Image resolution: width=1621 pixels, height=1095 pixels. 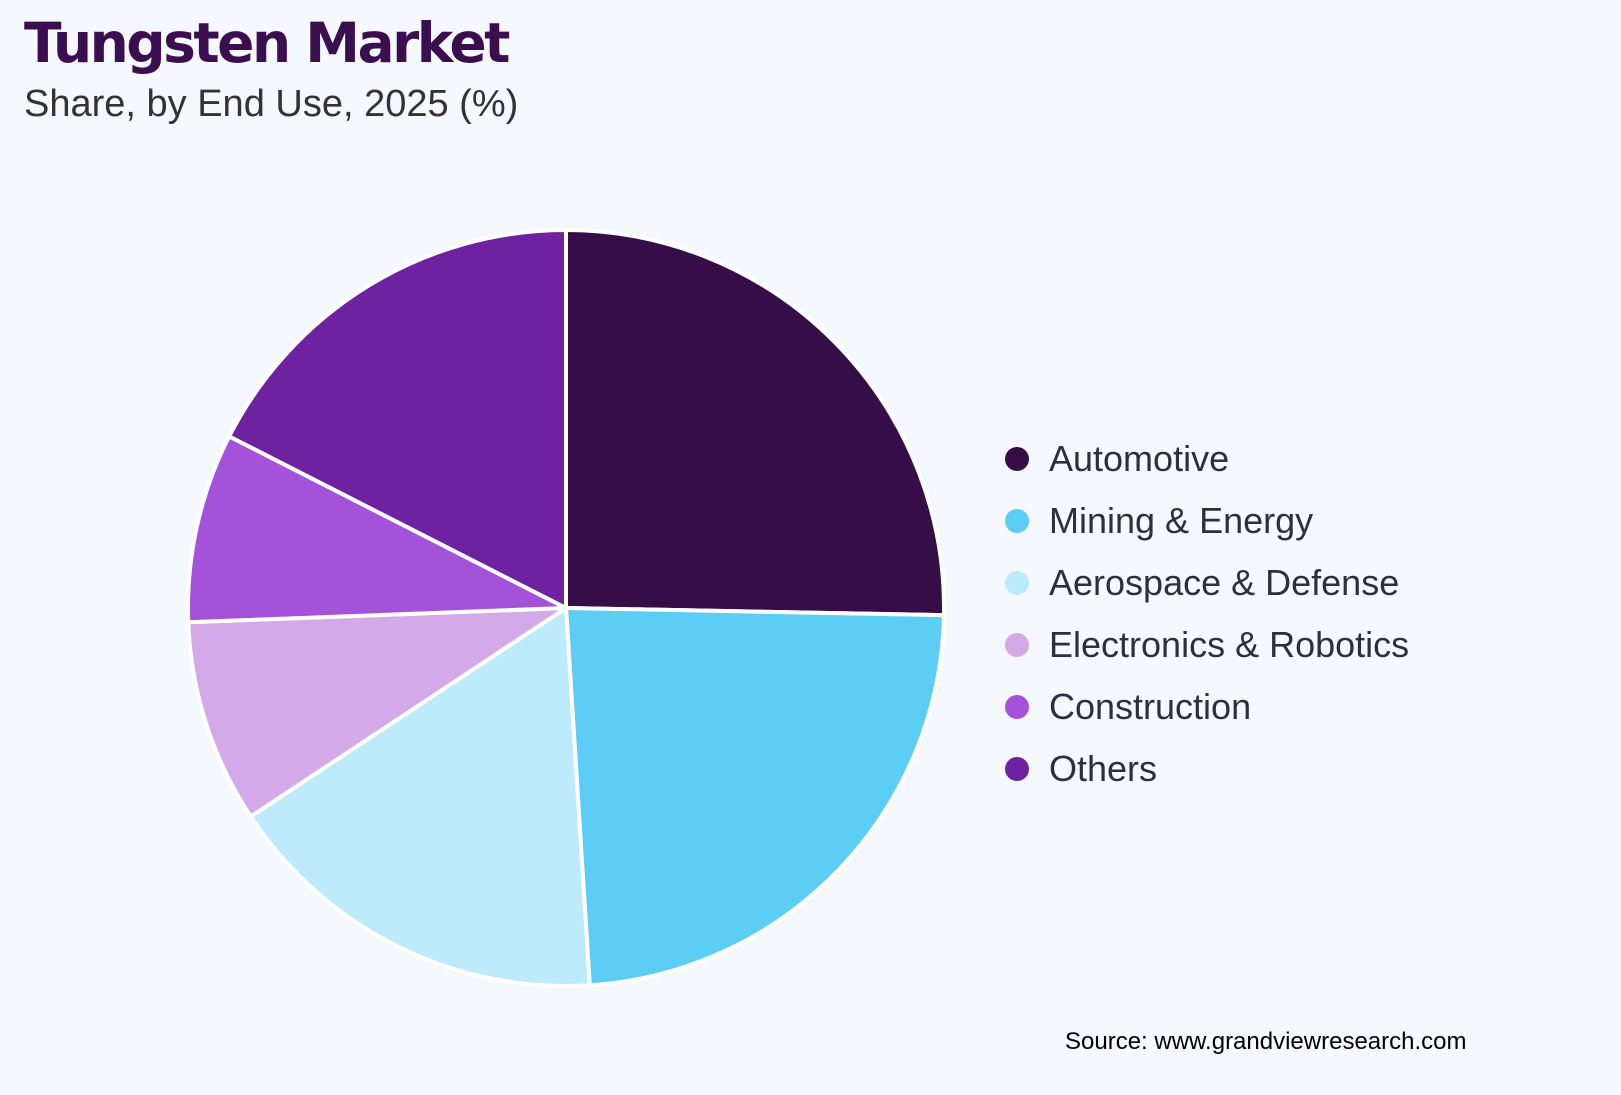 I want to click on source-note: Source: www.grandviewresearch.com, so click(x=1266, y=1041).